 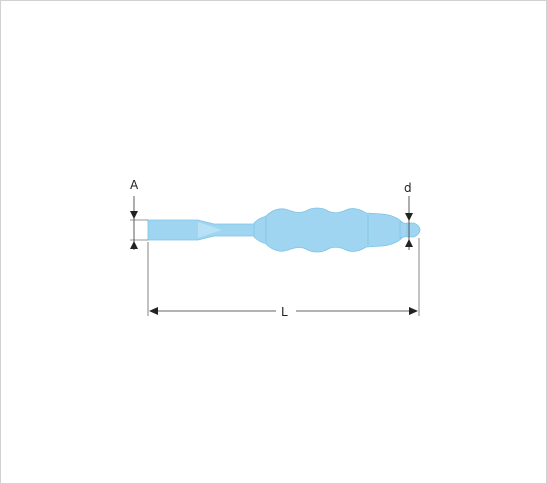 What do you see at coordinates (284, 312) in the screenshot?
I see `dimension-l-label: L` at bounding box center [284, 312].